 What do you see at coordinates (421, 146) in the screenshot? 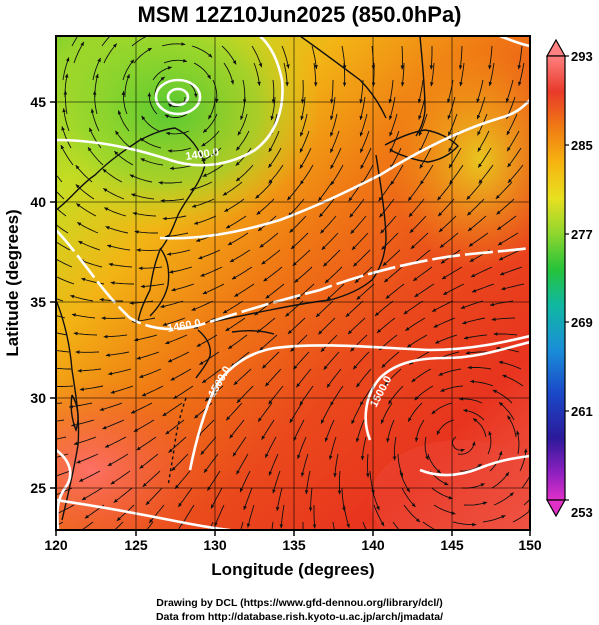
I see `coast-hokkaido` at bounding box center [421, 146].